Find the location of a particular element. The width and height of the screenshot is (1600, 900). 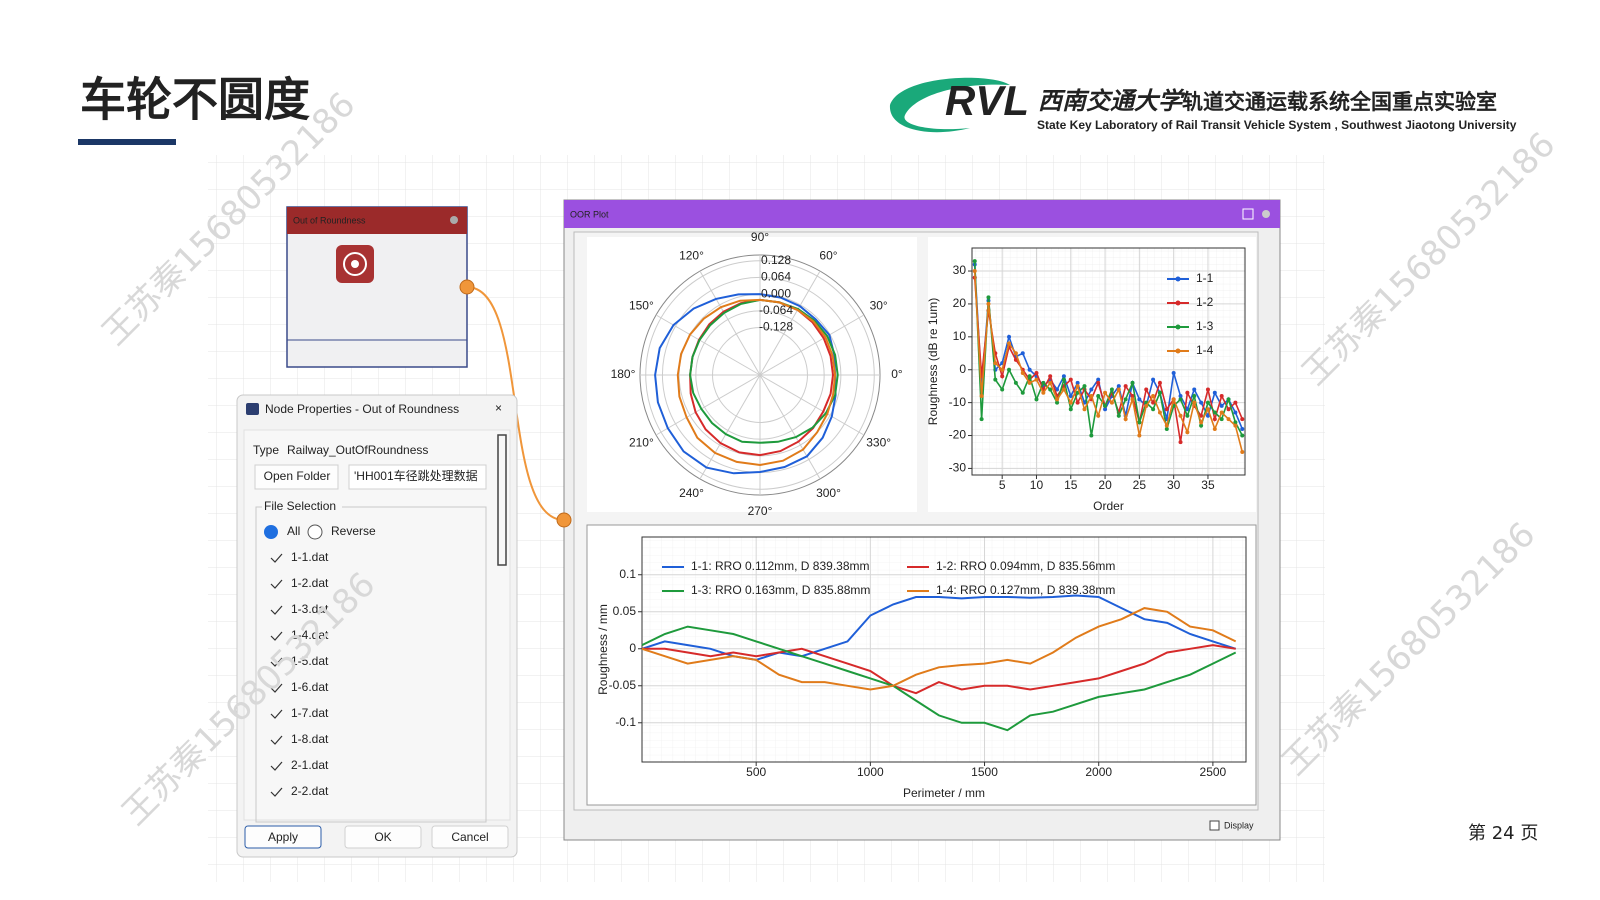

angle-label: 270° is located at coordinates (760, 511).